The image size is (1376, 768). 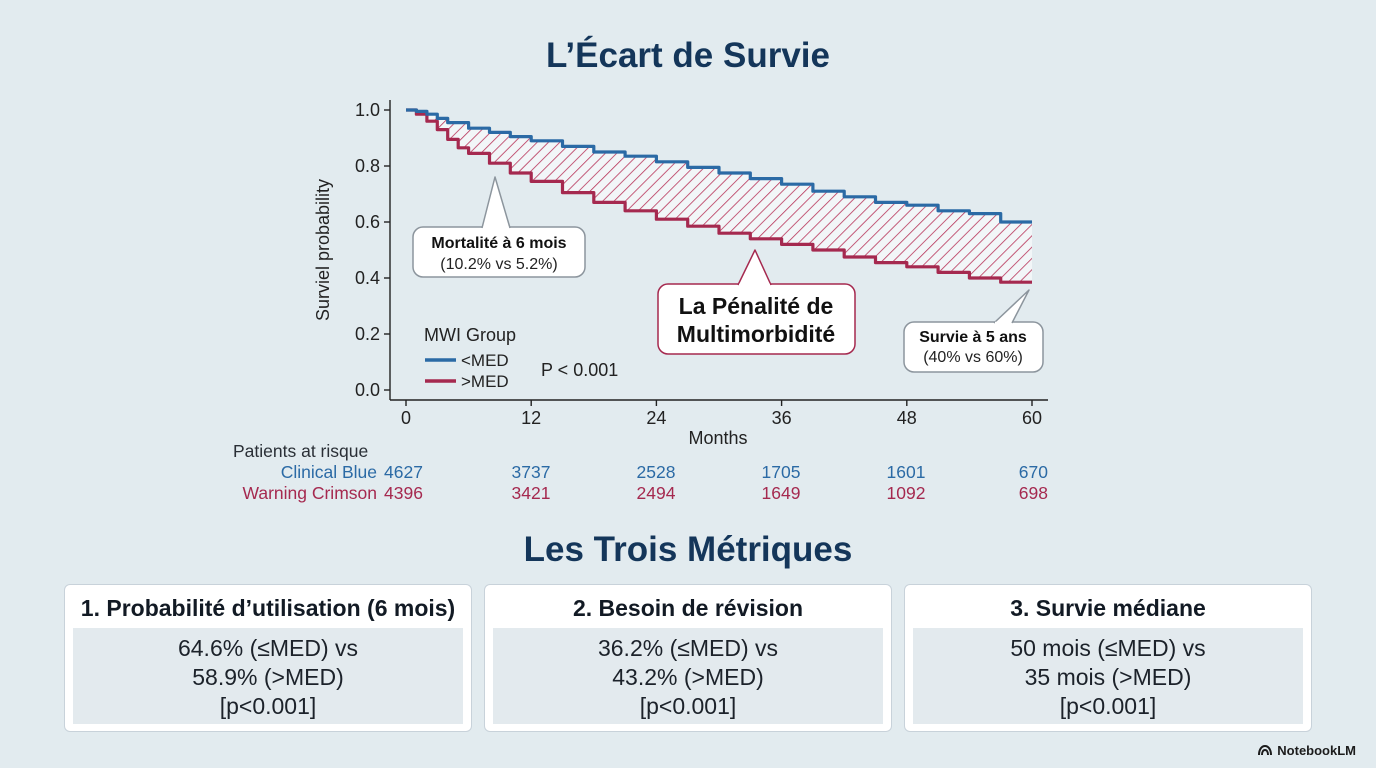 What do you see at coordinates (531, 493) in the screenshot?
I see `risk-cell: 3421` at bounding box center [531, 493].